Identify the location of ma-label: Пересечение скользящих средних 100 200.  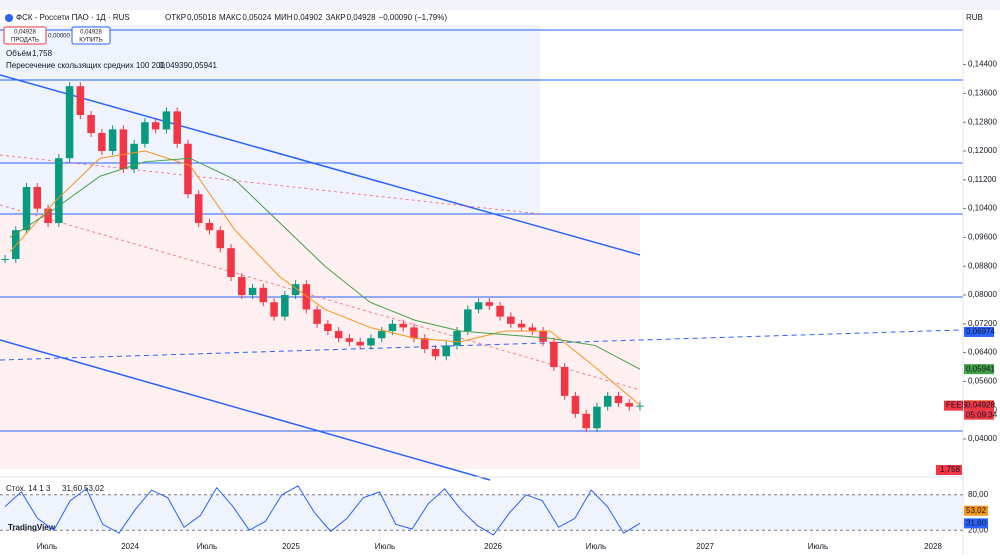
(85, 65).